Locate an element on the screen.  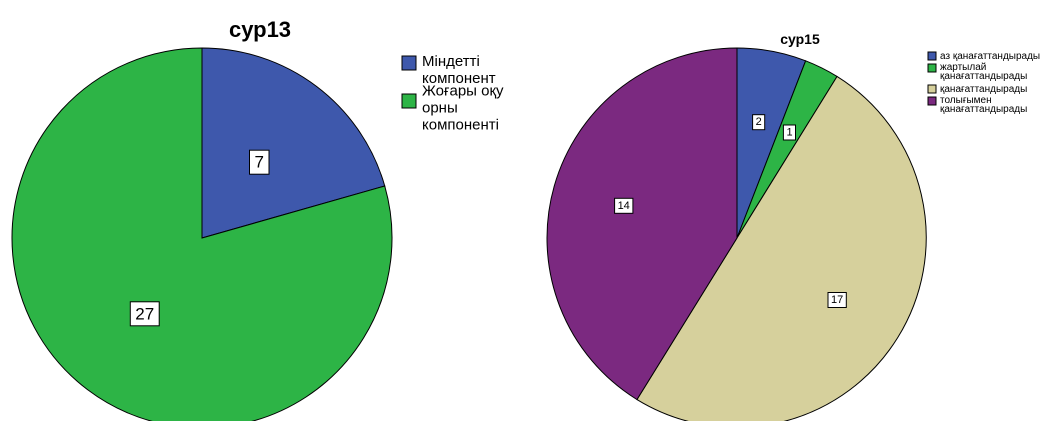
legend-label: жартылай қанағаттандырады is located at coordinates (983, 72).